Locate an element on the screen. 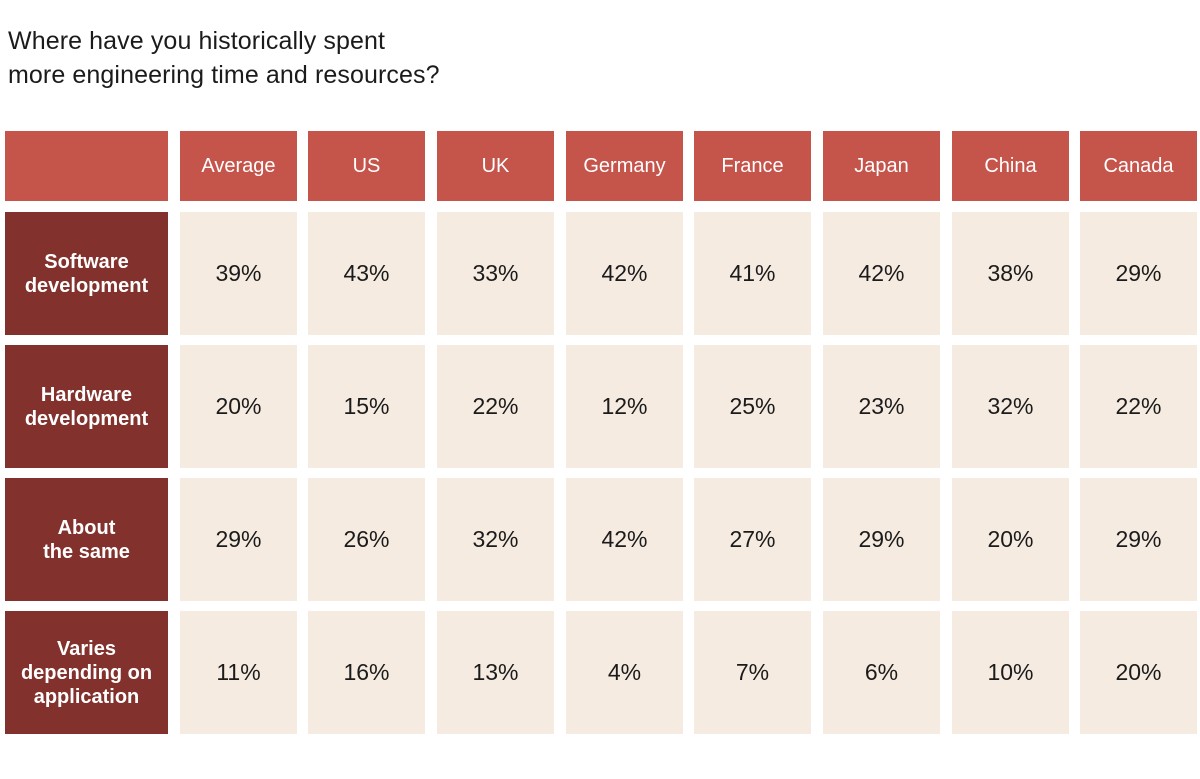 The height and width of the screenshot is (779, 1200). row-header: About the same is located at coordinates (86, 539).